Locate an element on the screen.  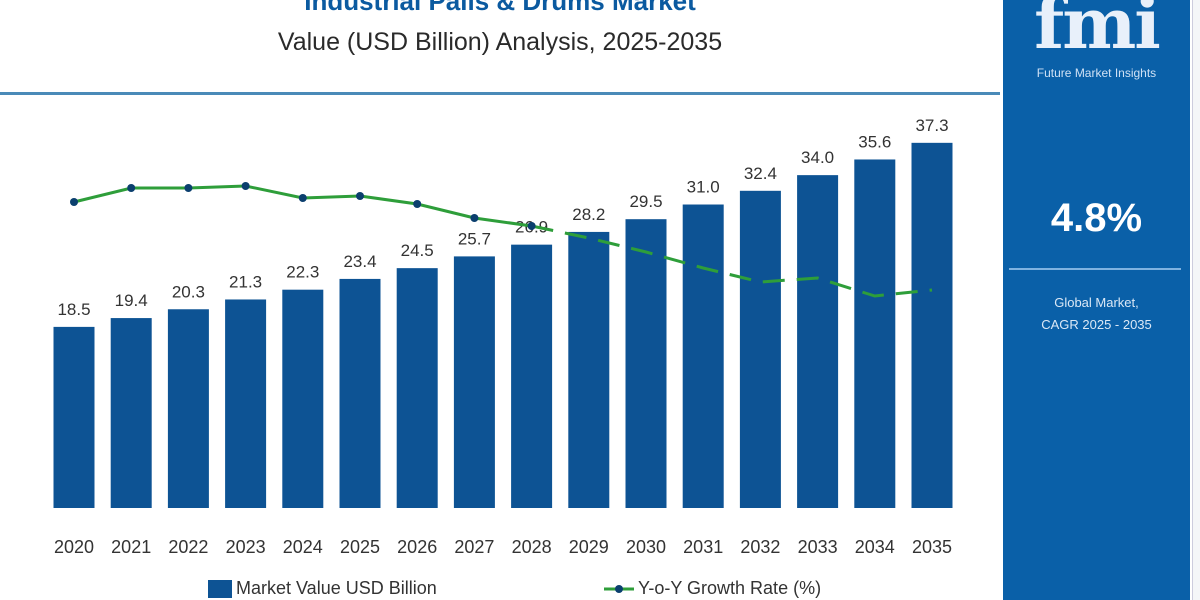
chart-title: Industrial Pails & Drums Market is located at coordinates (500, 8).